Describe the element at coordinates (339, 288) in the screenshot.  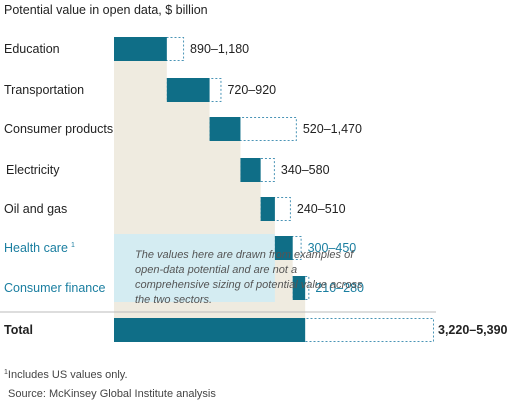
I see `value-label: 210–280` at that location.